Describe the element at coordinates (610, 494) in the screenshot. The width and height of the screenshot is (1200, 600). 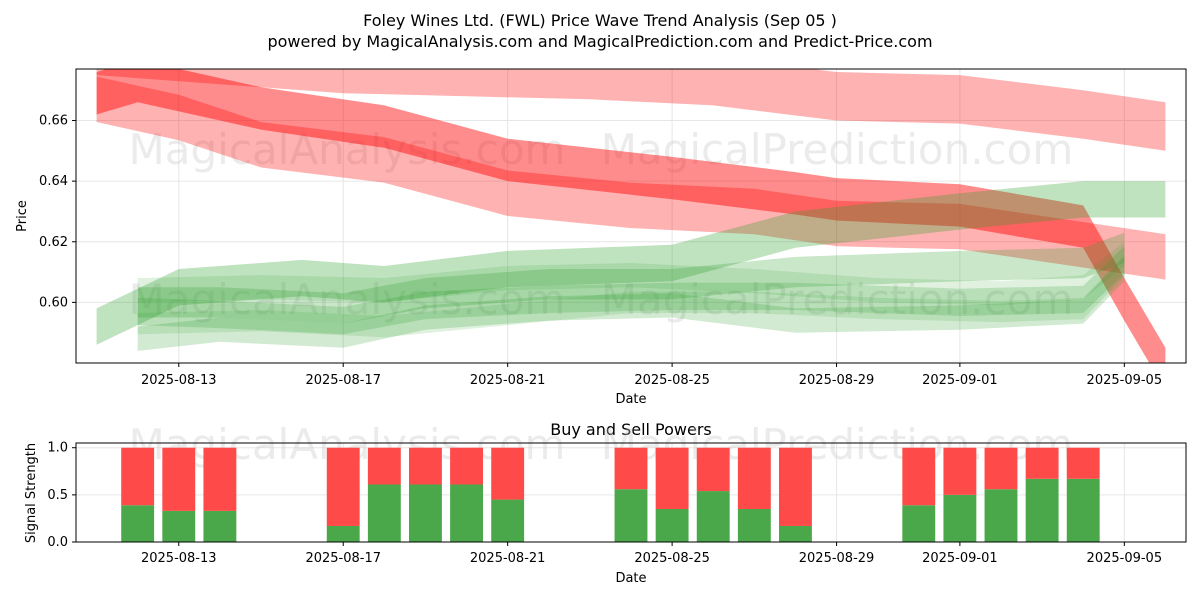
I see `power-bars` at that location.